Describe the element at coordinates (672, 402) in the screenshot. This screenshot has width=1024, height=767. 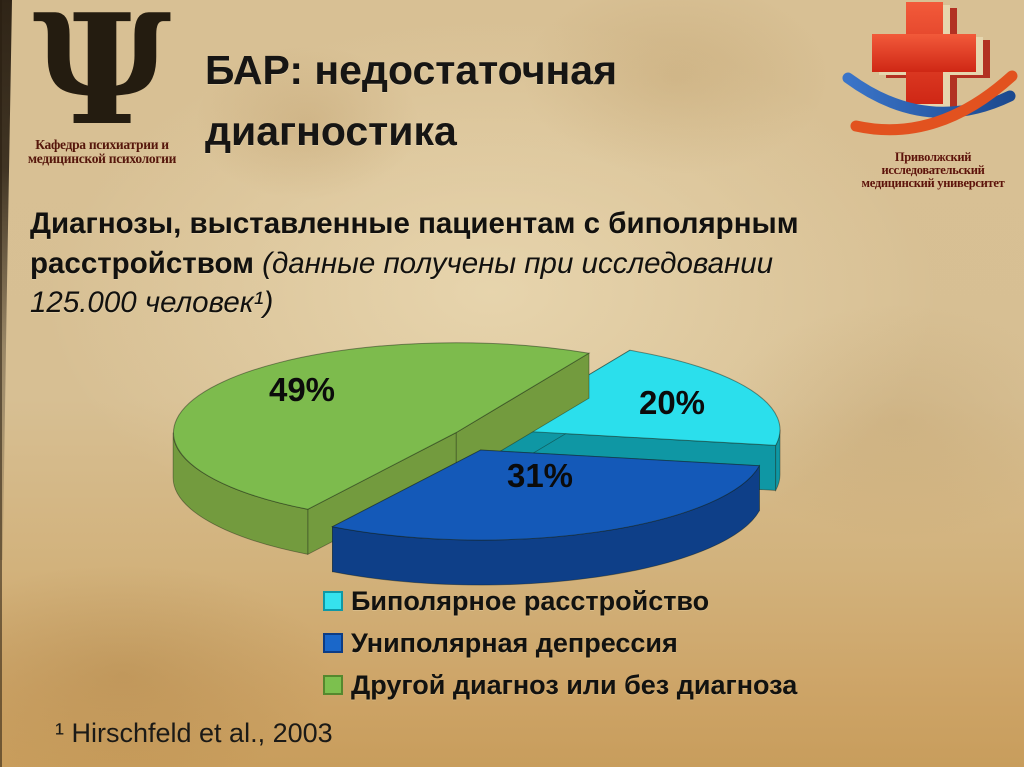
I see `pie-value-label: 20%` at that location.